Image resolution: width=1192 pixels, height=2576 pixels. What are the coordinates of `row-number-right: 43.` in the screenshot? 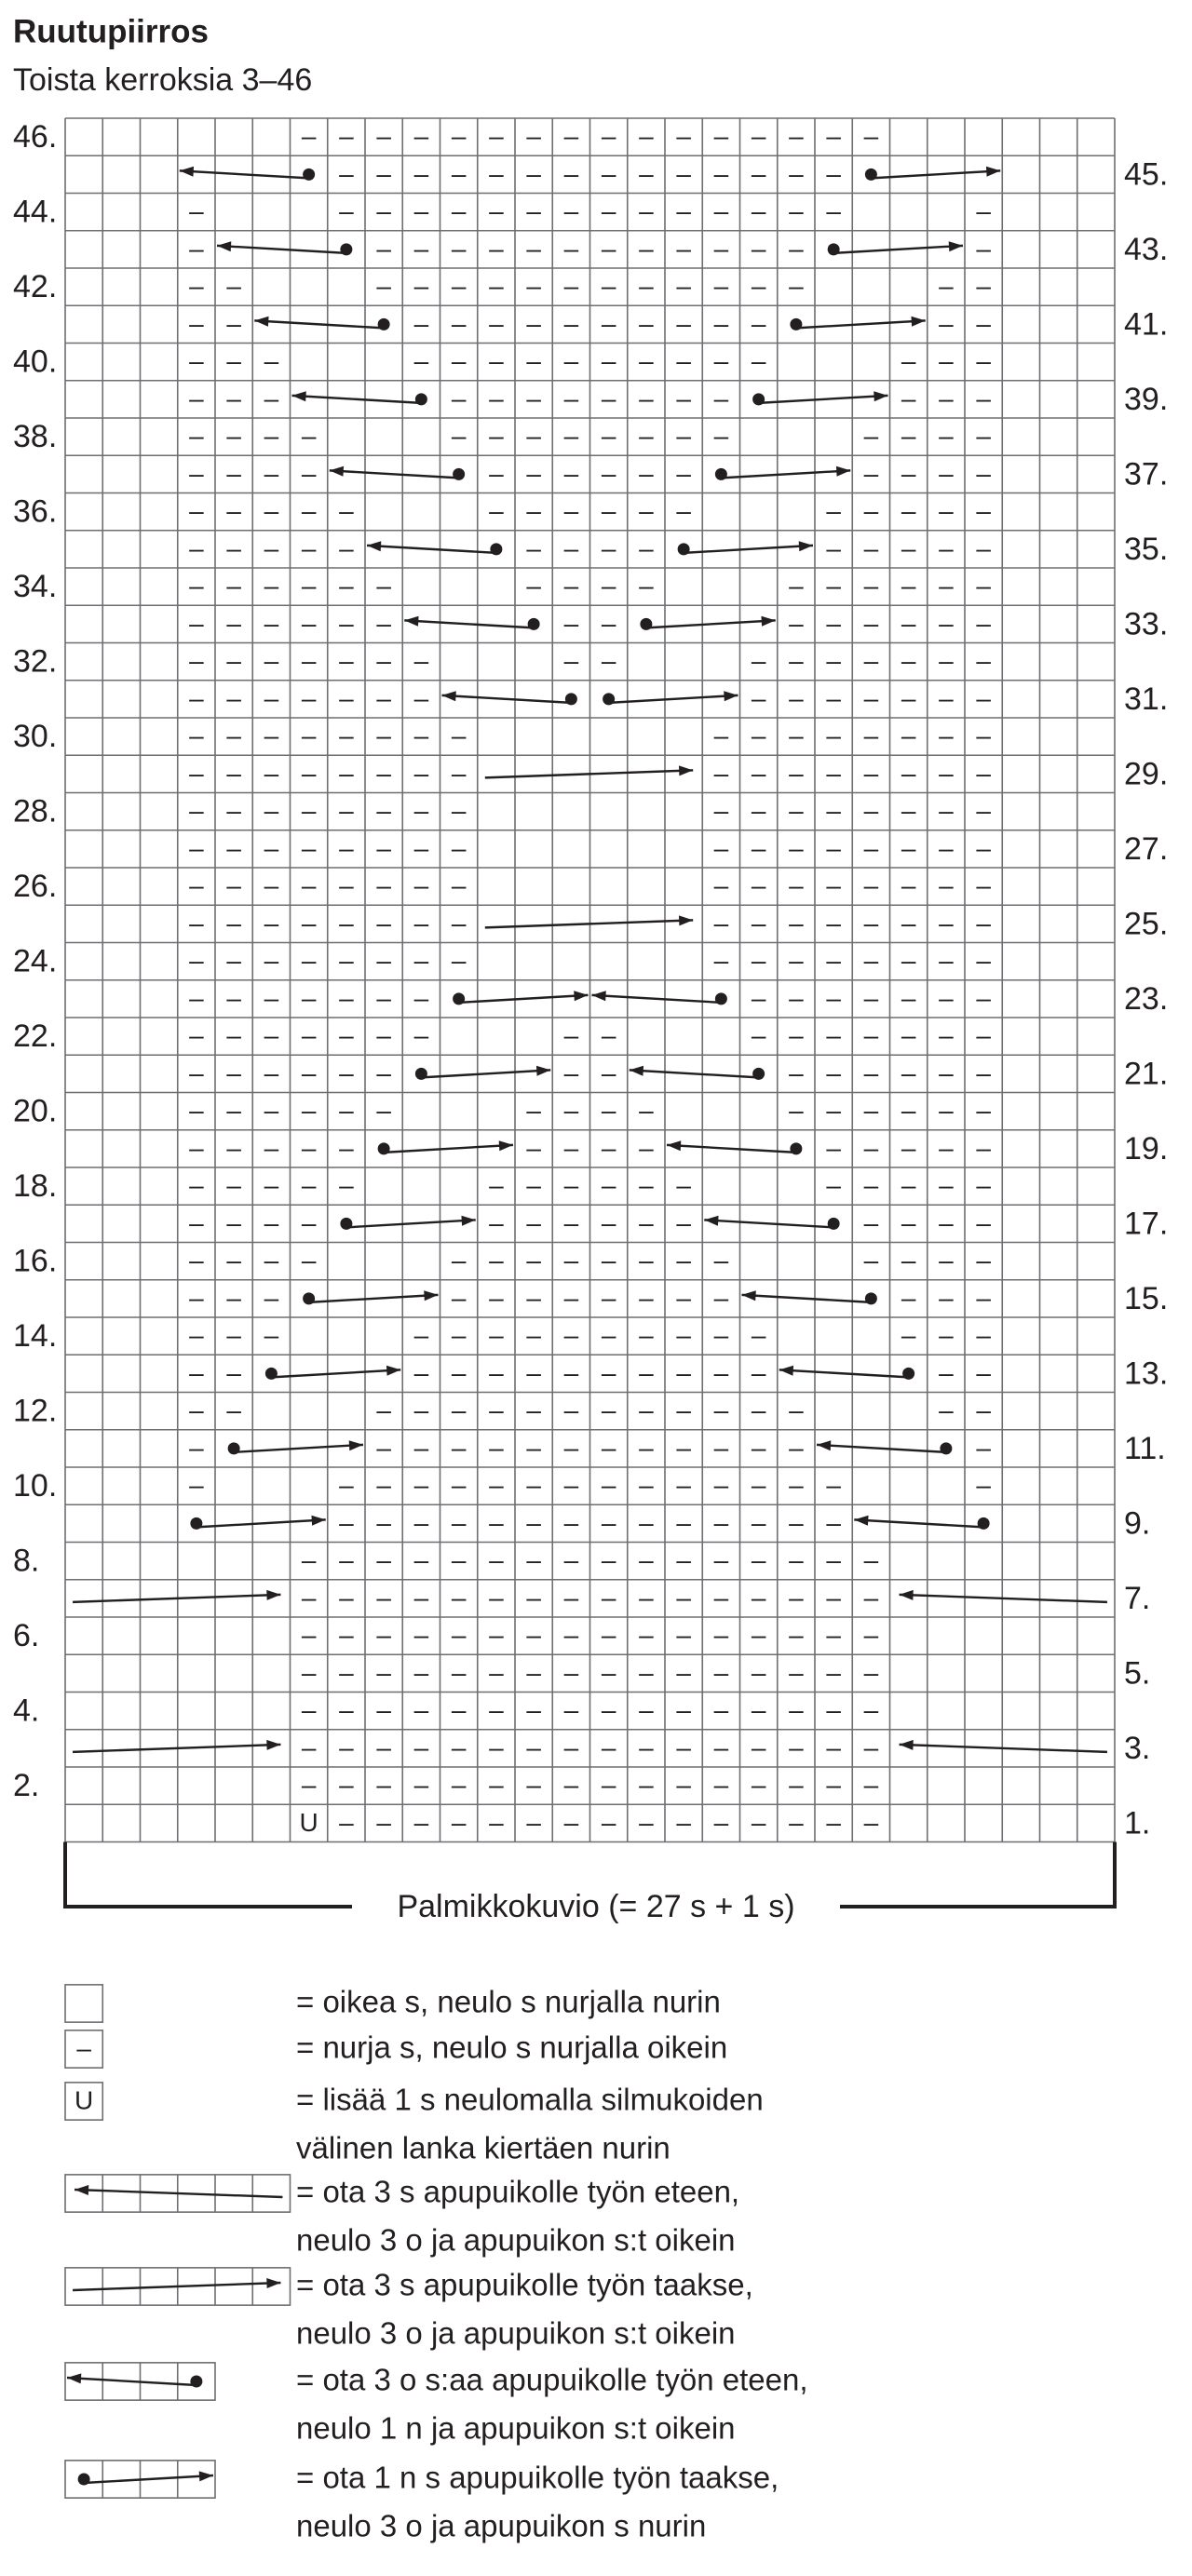 It's located at (1146, 249).